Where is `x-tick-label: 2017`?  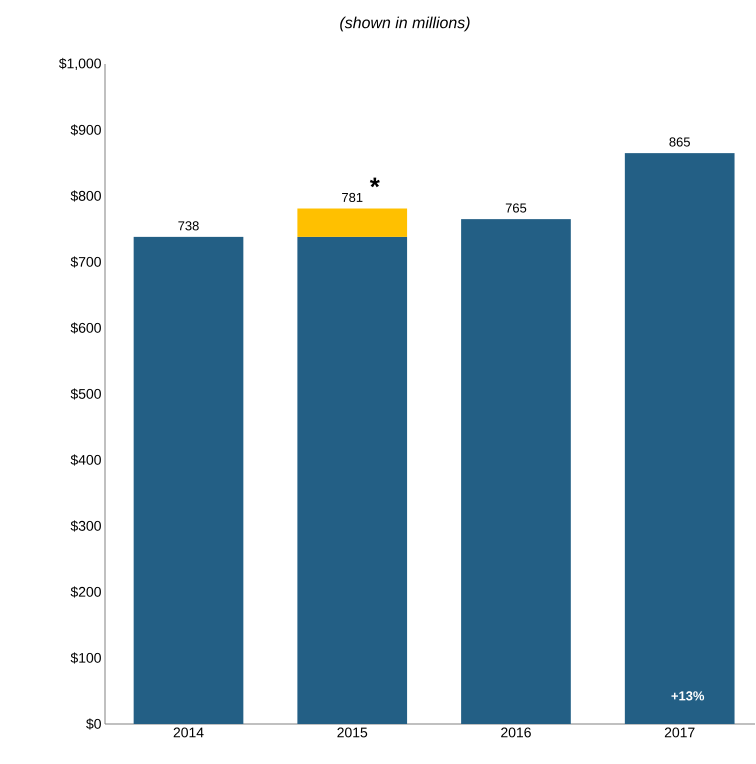
x-tick-label: 2017 is located at coordinates (680, 733).